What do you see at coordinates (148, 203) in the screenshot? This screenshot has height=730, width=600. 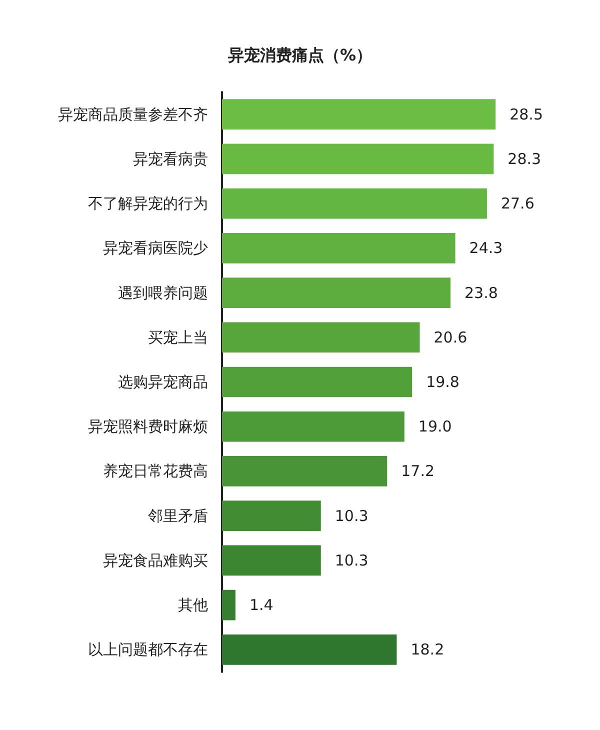 I see `y-tick-label: 不了解异宠的行为` at bounding box center [148, 203].